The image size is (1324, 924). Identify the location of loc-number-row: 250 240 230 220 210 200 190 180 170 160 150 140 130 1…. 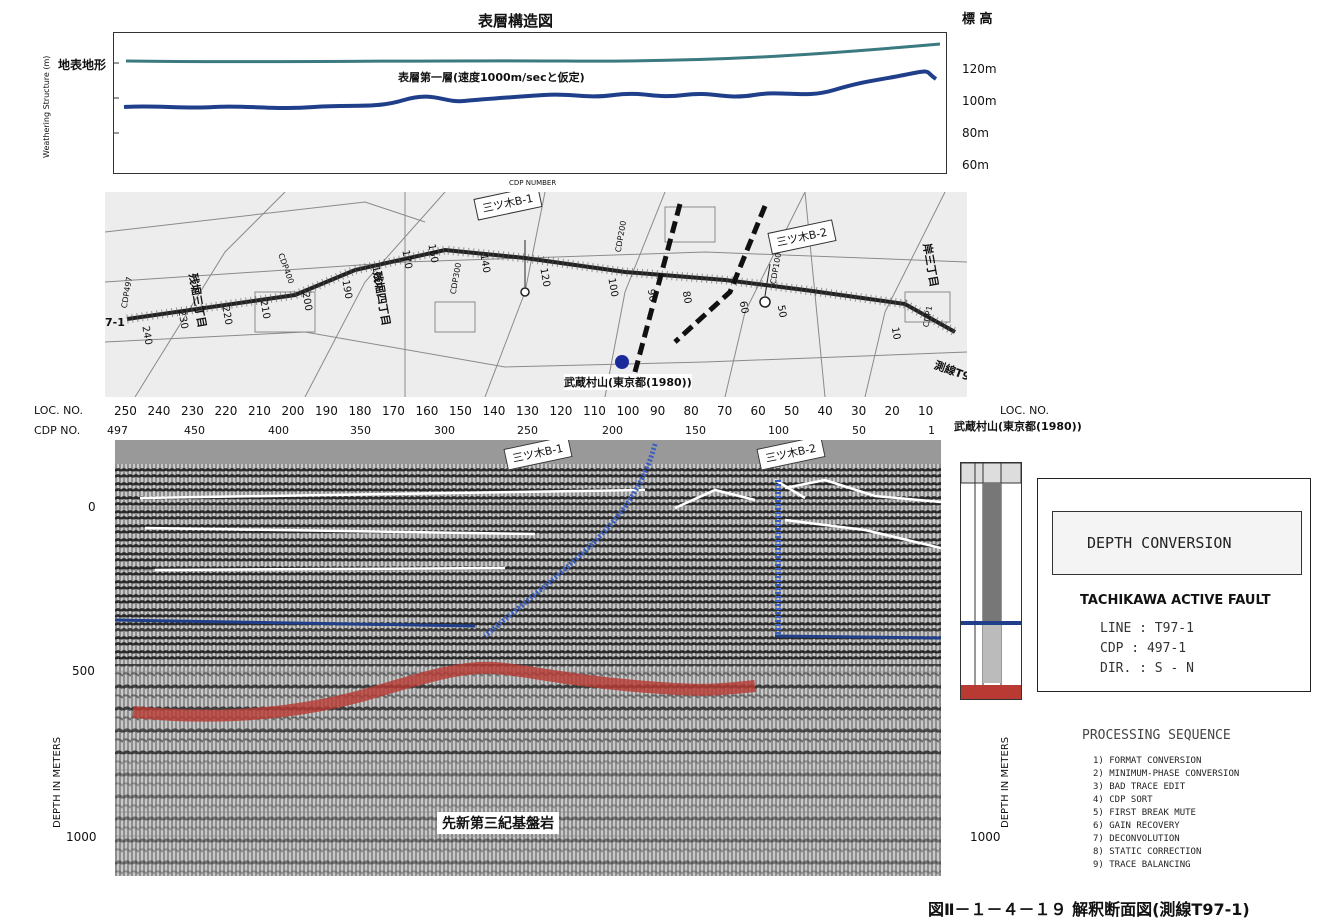
(662, 412).